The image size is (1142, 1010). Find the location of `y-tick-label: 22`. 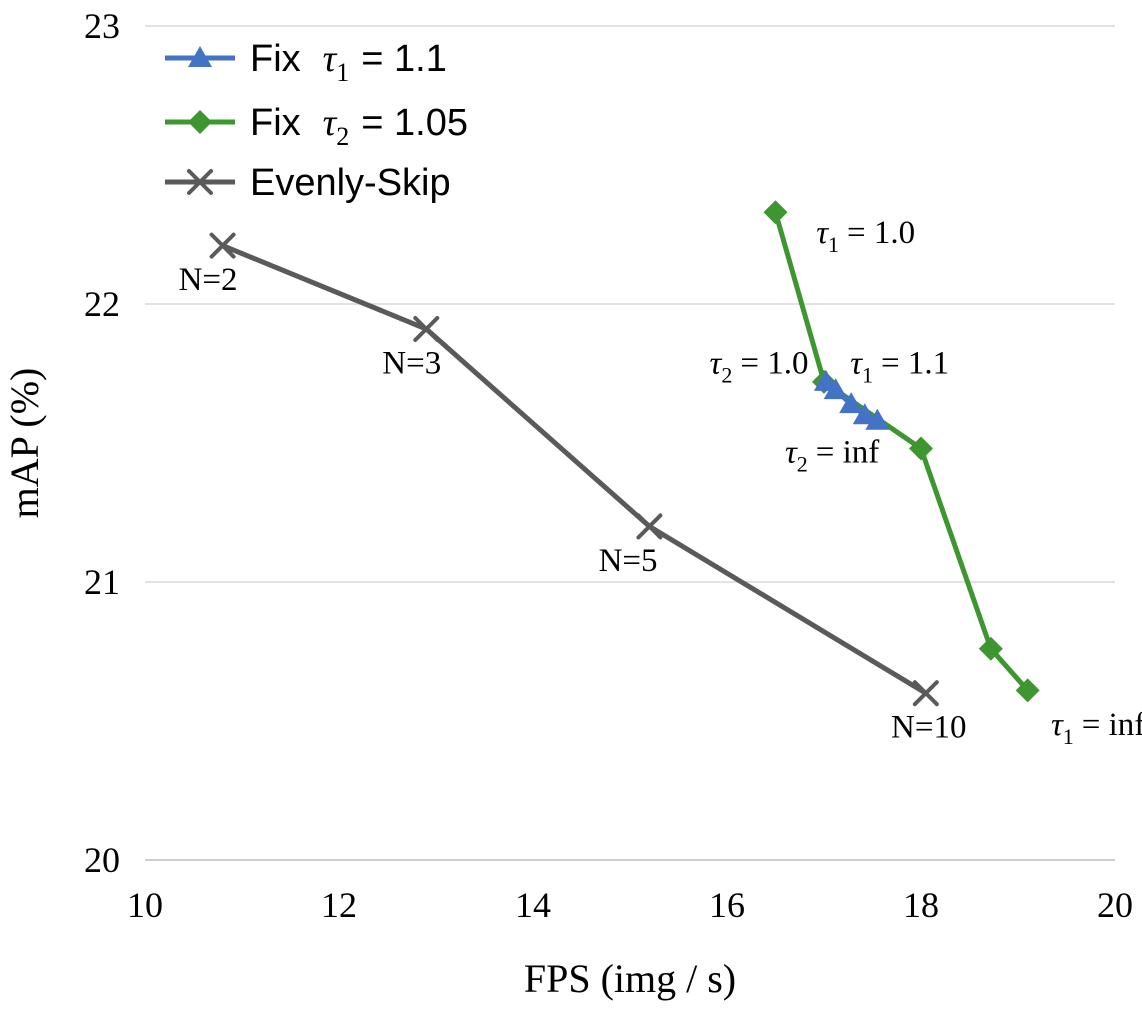

y-tick-label: 22 is located at coordinates (102, 304).